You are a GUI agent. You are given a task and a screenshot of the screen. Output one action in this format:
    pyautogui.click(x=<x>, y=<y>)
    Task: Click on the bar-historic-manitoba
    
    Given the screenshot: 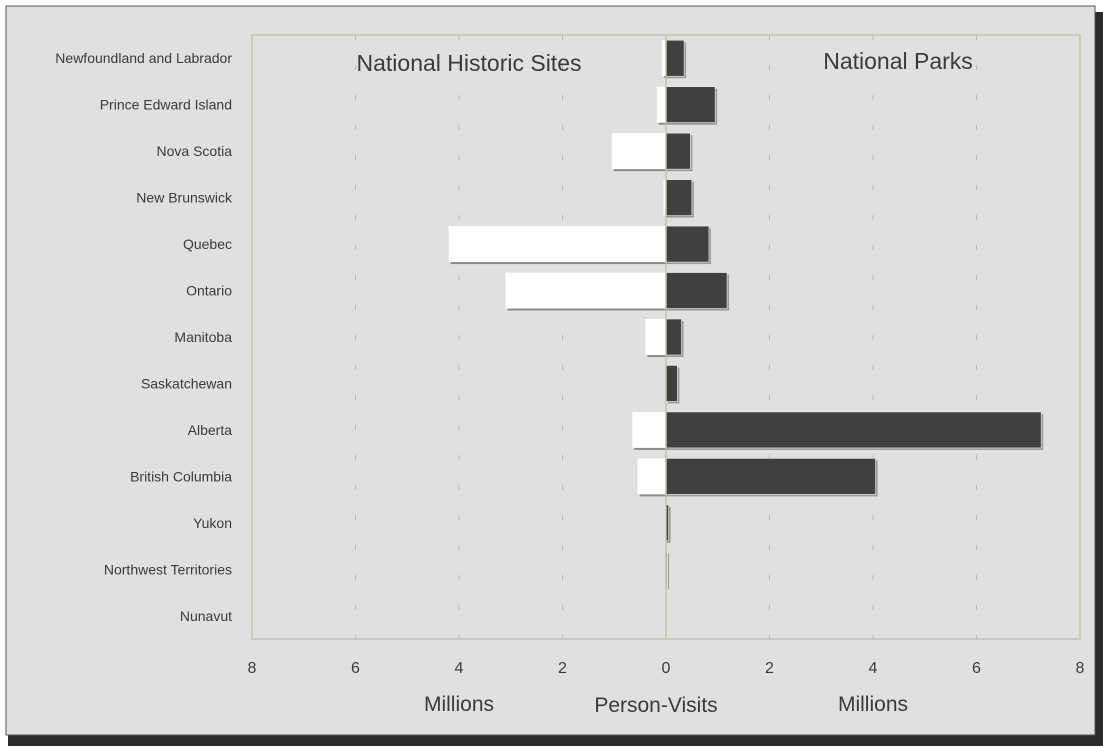 What is the action you would take?
    pyautogui.click(x=655, y=337)
    